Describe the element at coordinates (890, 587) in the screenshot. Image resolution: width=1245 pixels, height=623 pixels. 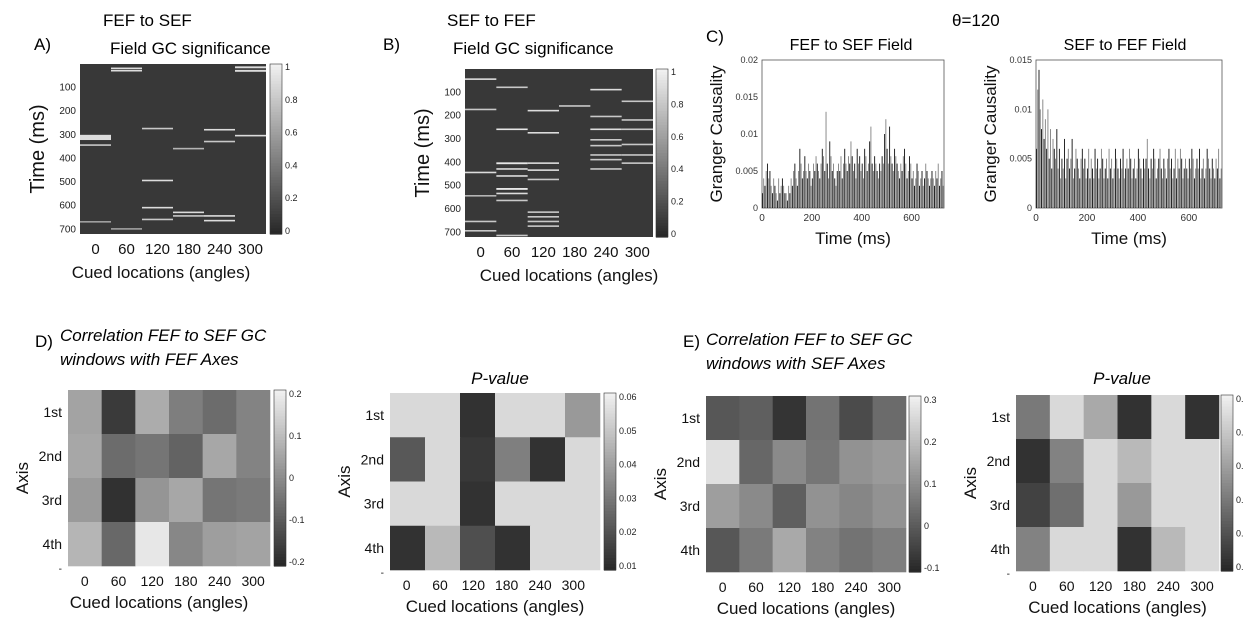
I see `x-tick-label: 300` at that location.